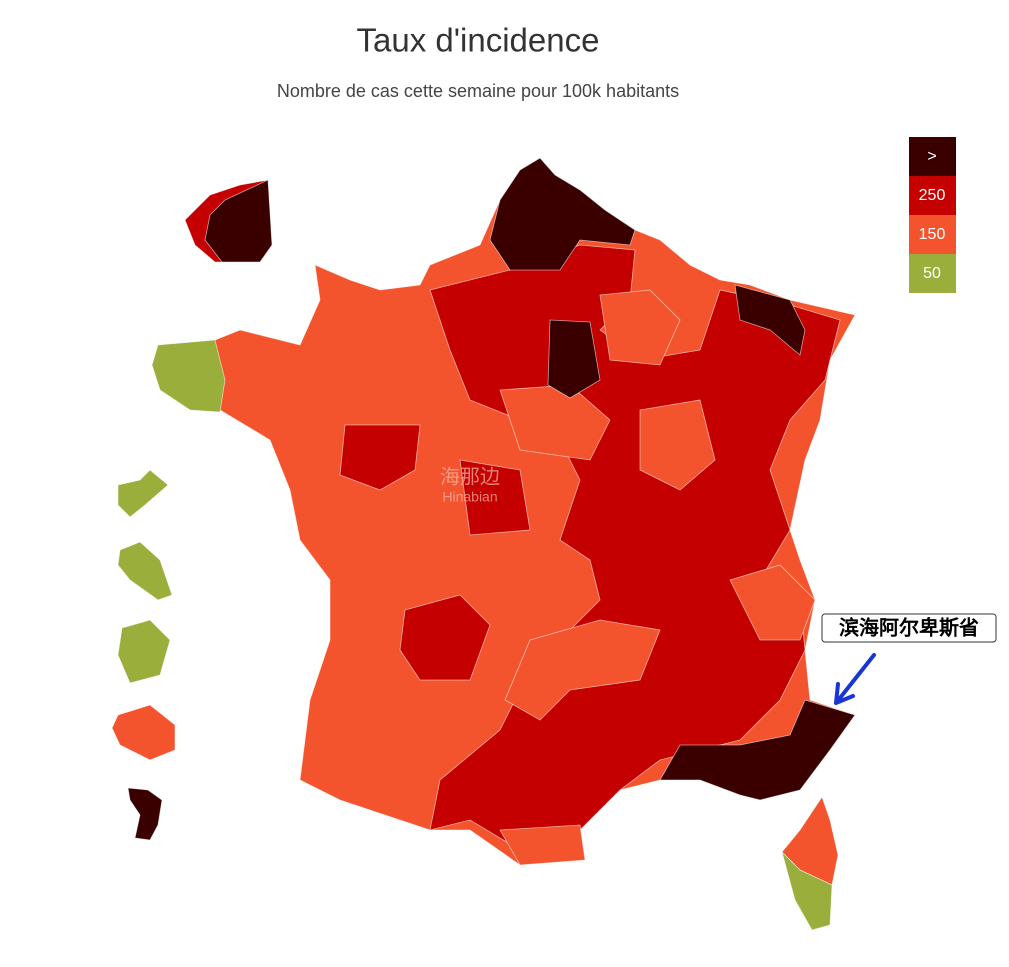  I want to click on legend-label: >, so click(931, 156).